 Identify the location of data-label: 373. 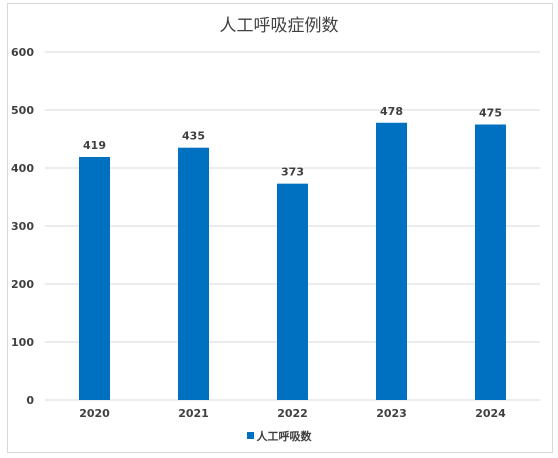
(292, 172).